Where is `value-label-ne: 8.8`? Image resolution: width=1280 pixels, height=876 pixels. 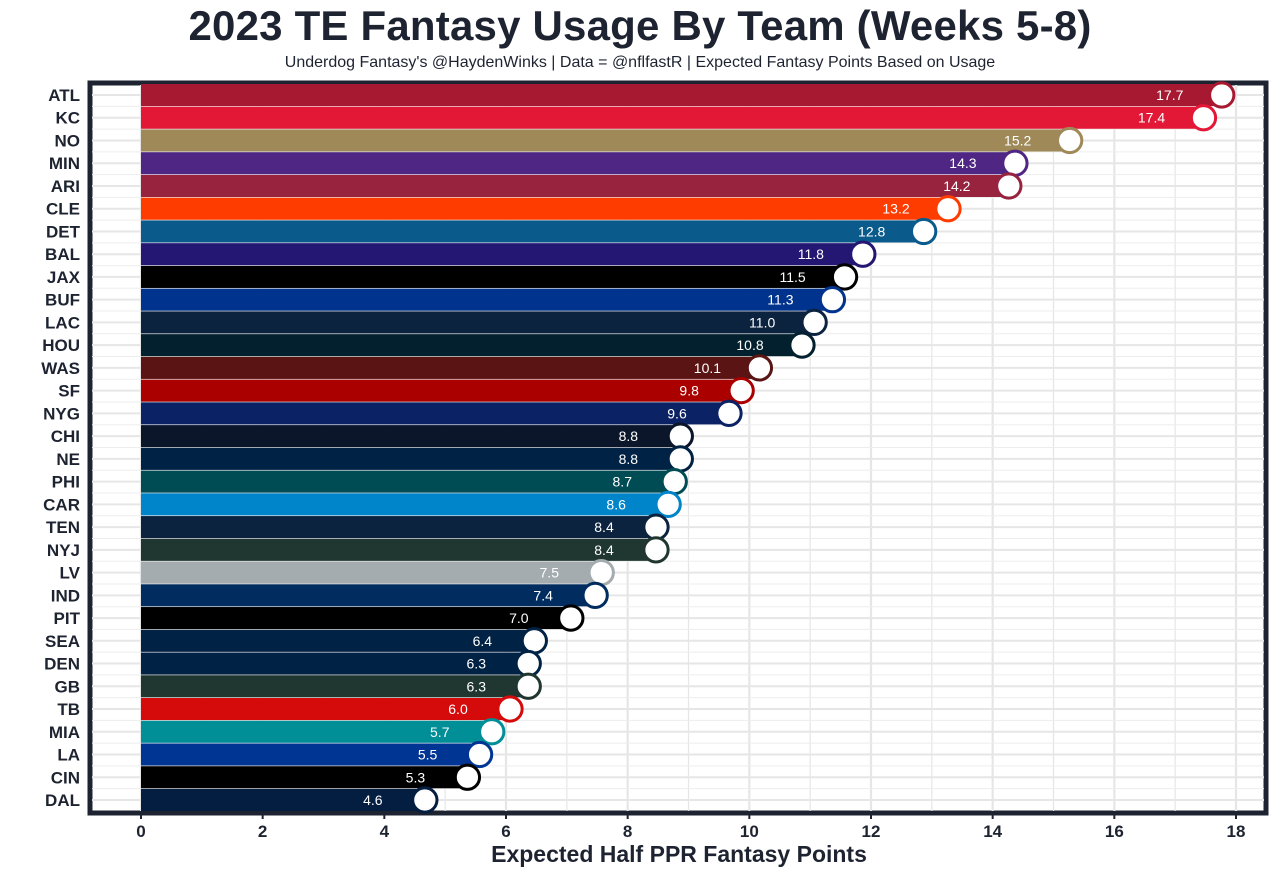
value-label-ne: 8.8 is located at coordinates (629, 459).